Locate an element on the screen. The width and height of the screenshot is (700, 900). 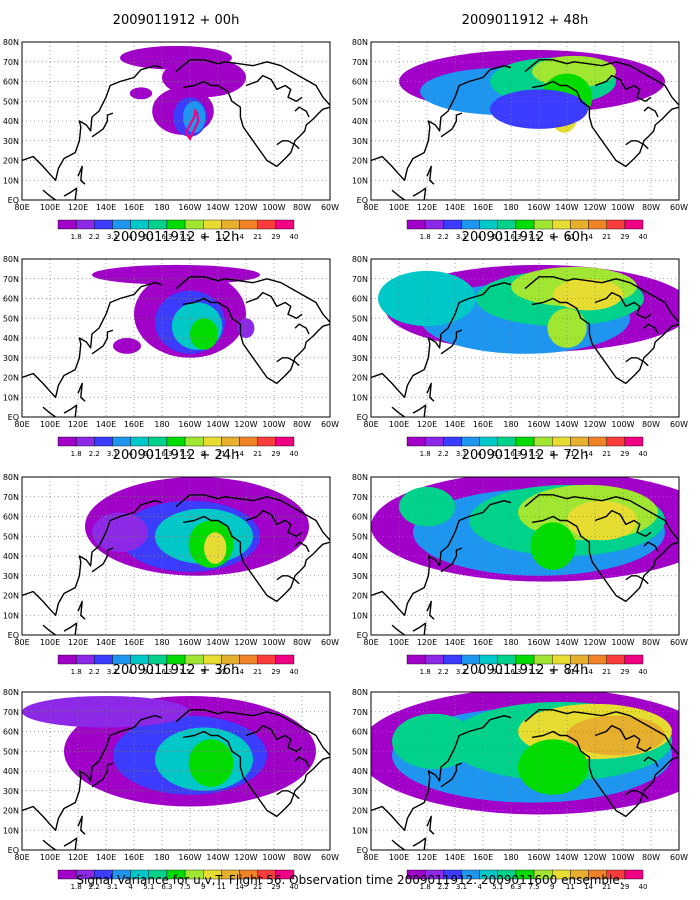
lat-label: 70N is located at coordinates (11, 497).